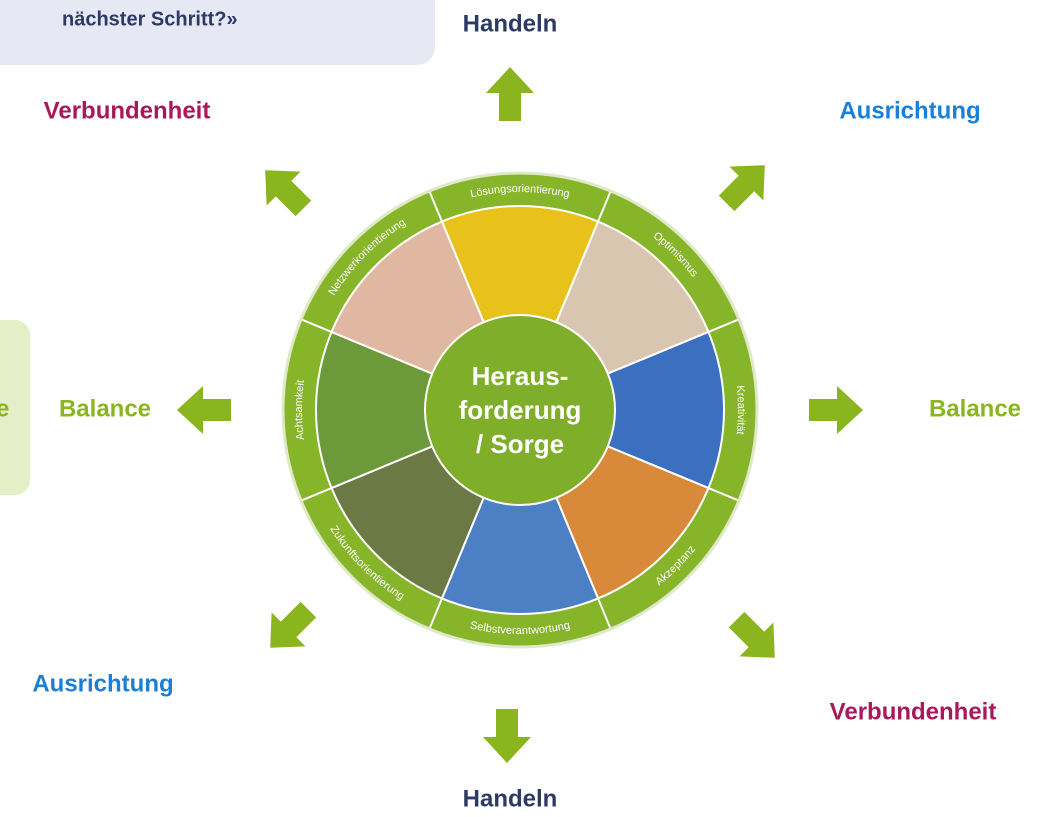  I want to click on left-box-text: e, so click(4, 408).